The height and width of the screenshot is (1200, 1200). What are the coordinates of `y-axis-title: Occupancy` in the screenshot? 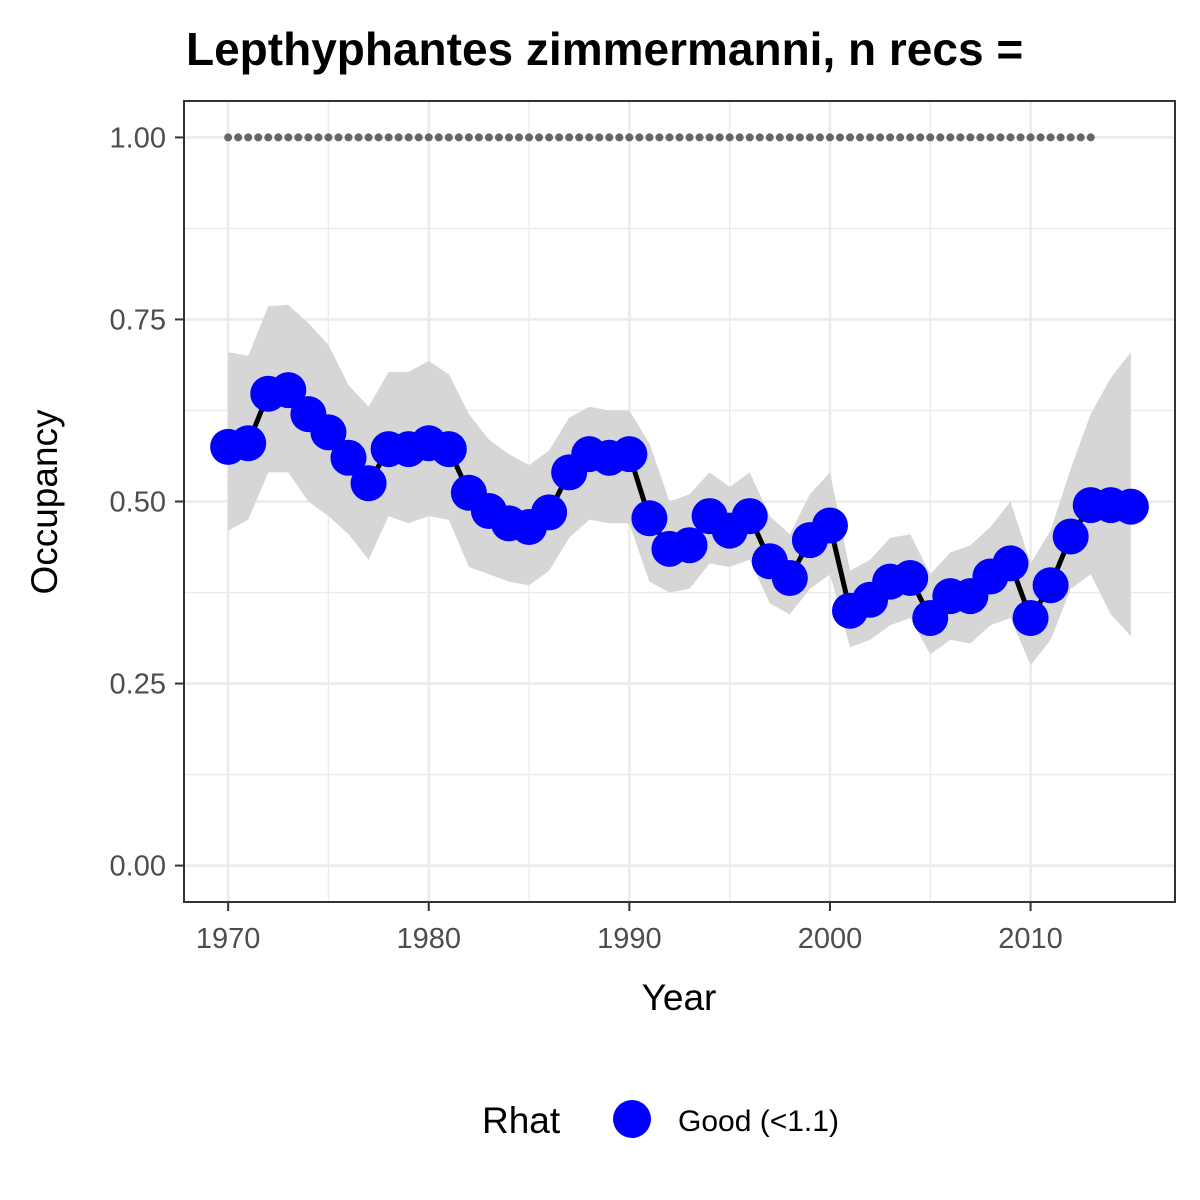 It's located at (44, 502).